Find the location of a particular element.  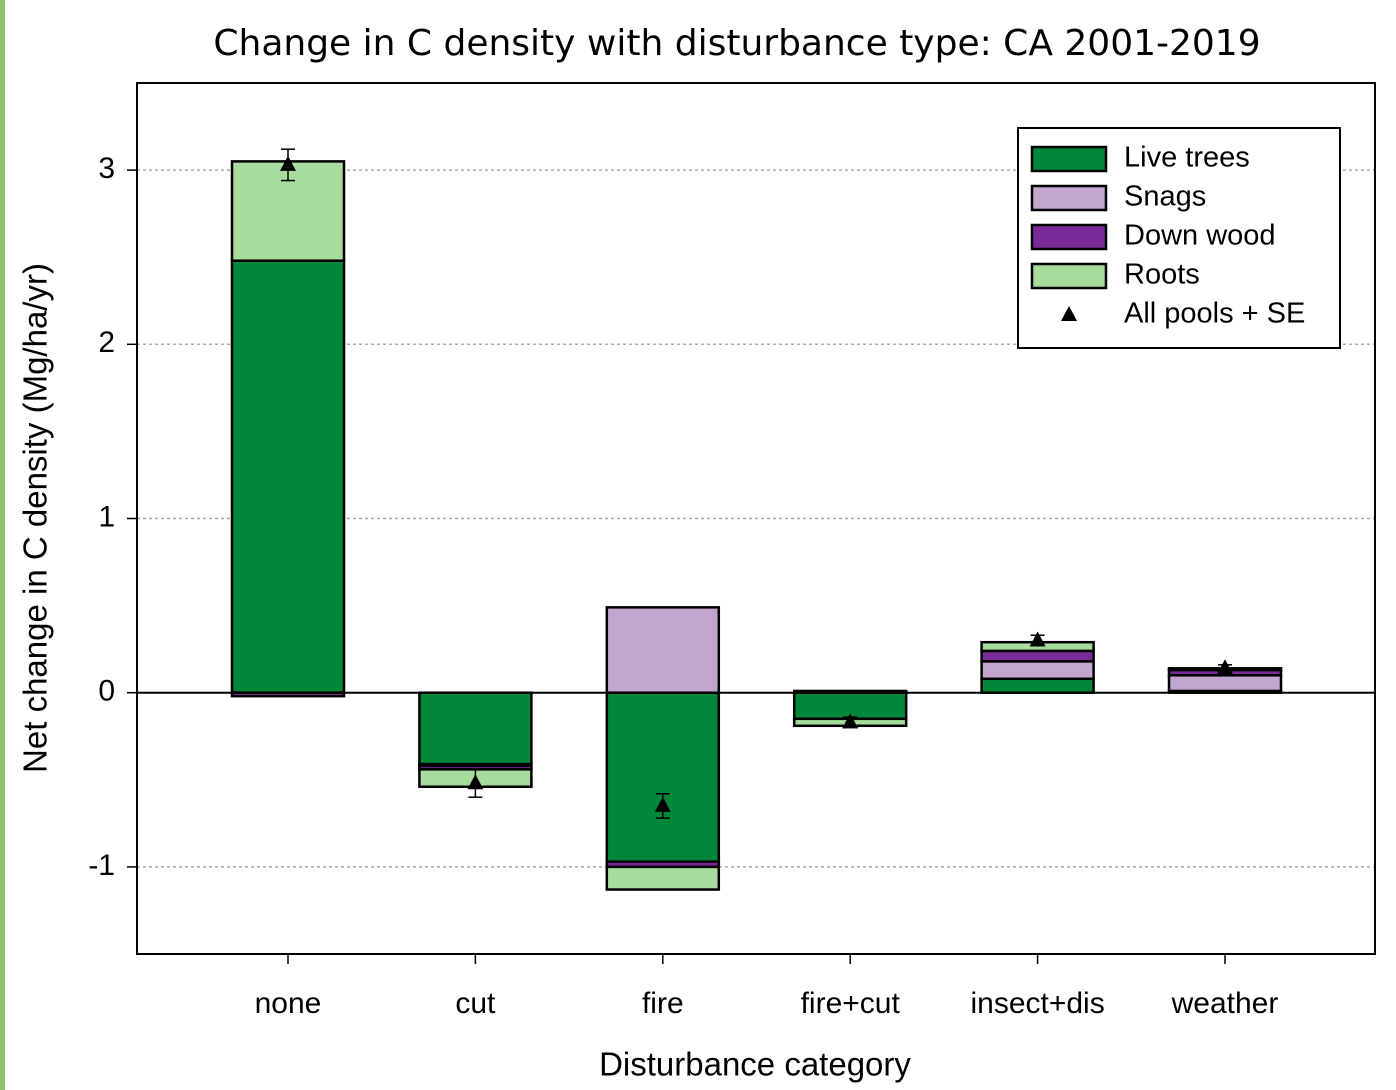

x-tick-label: weather is located at coordinates (1225, 1003).